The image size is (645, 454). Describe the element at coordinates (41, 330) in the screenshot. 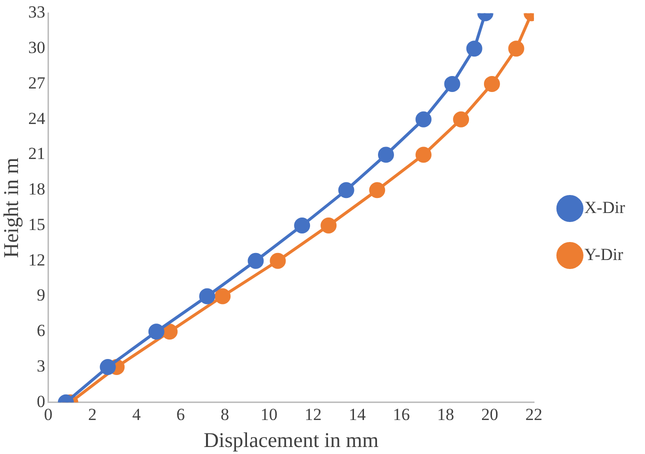

I see `y-tick-label: 6` at that location.